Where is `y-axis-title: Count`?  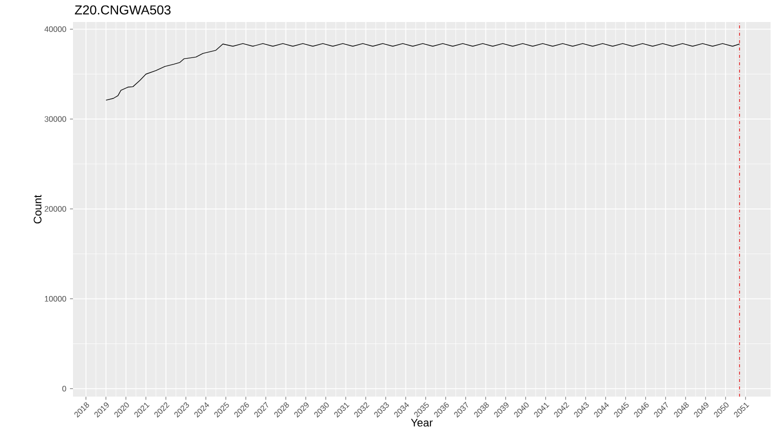
y-axis-title: Count is located at coordinates (38, 209).